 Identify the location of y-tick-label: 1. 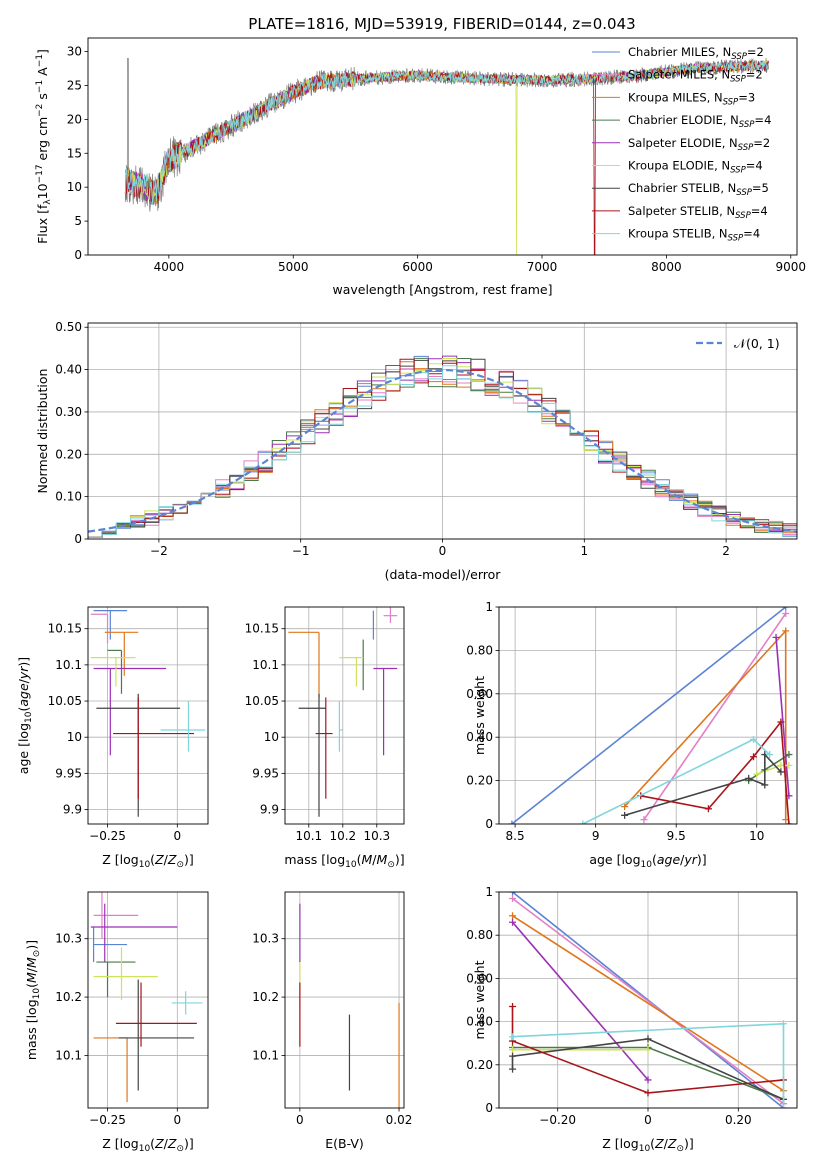
(489, 607).